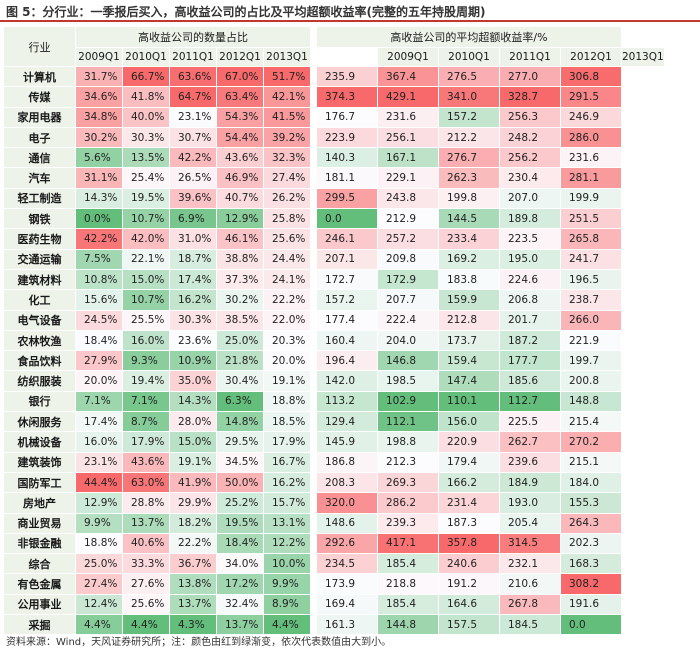  I want to click on ratio-cell: 42.2%, so click(193, 158).